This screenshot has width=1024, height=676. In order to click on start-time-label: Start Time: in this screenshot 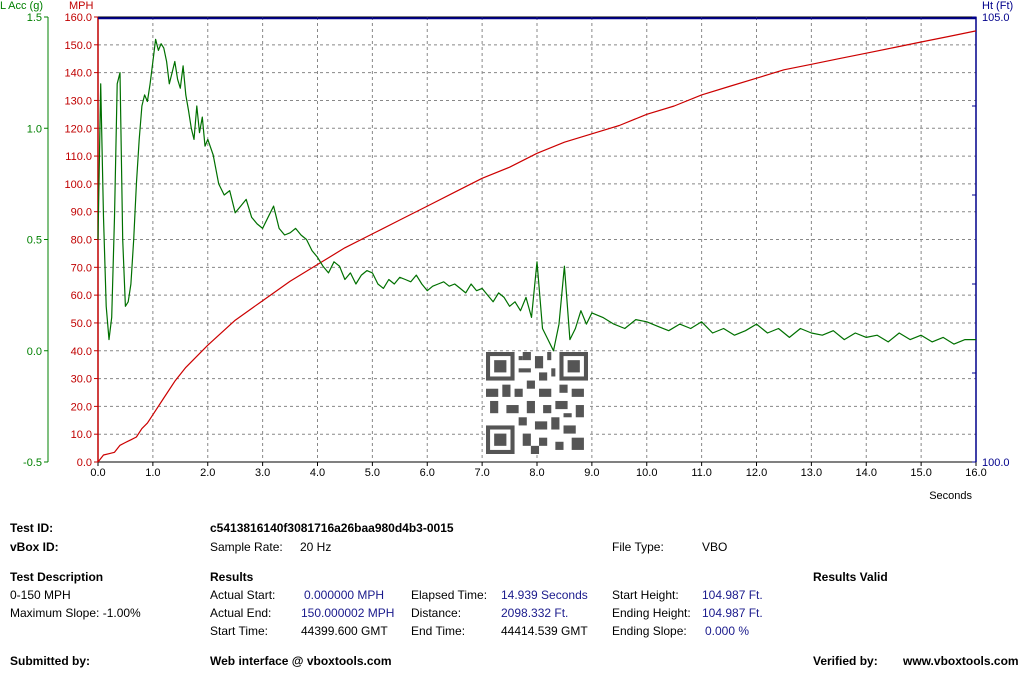, I will do `click(239, 631)`.